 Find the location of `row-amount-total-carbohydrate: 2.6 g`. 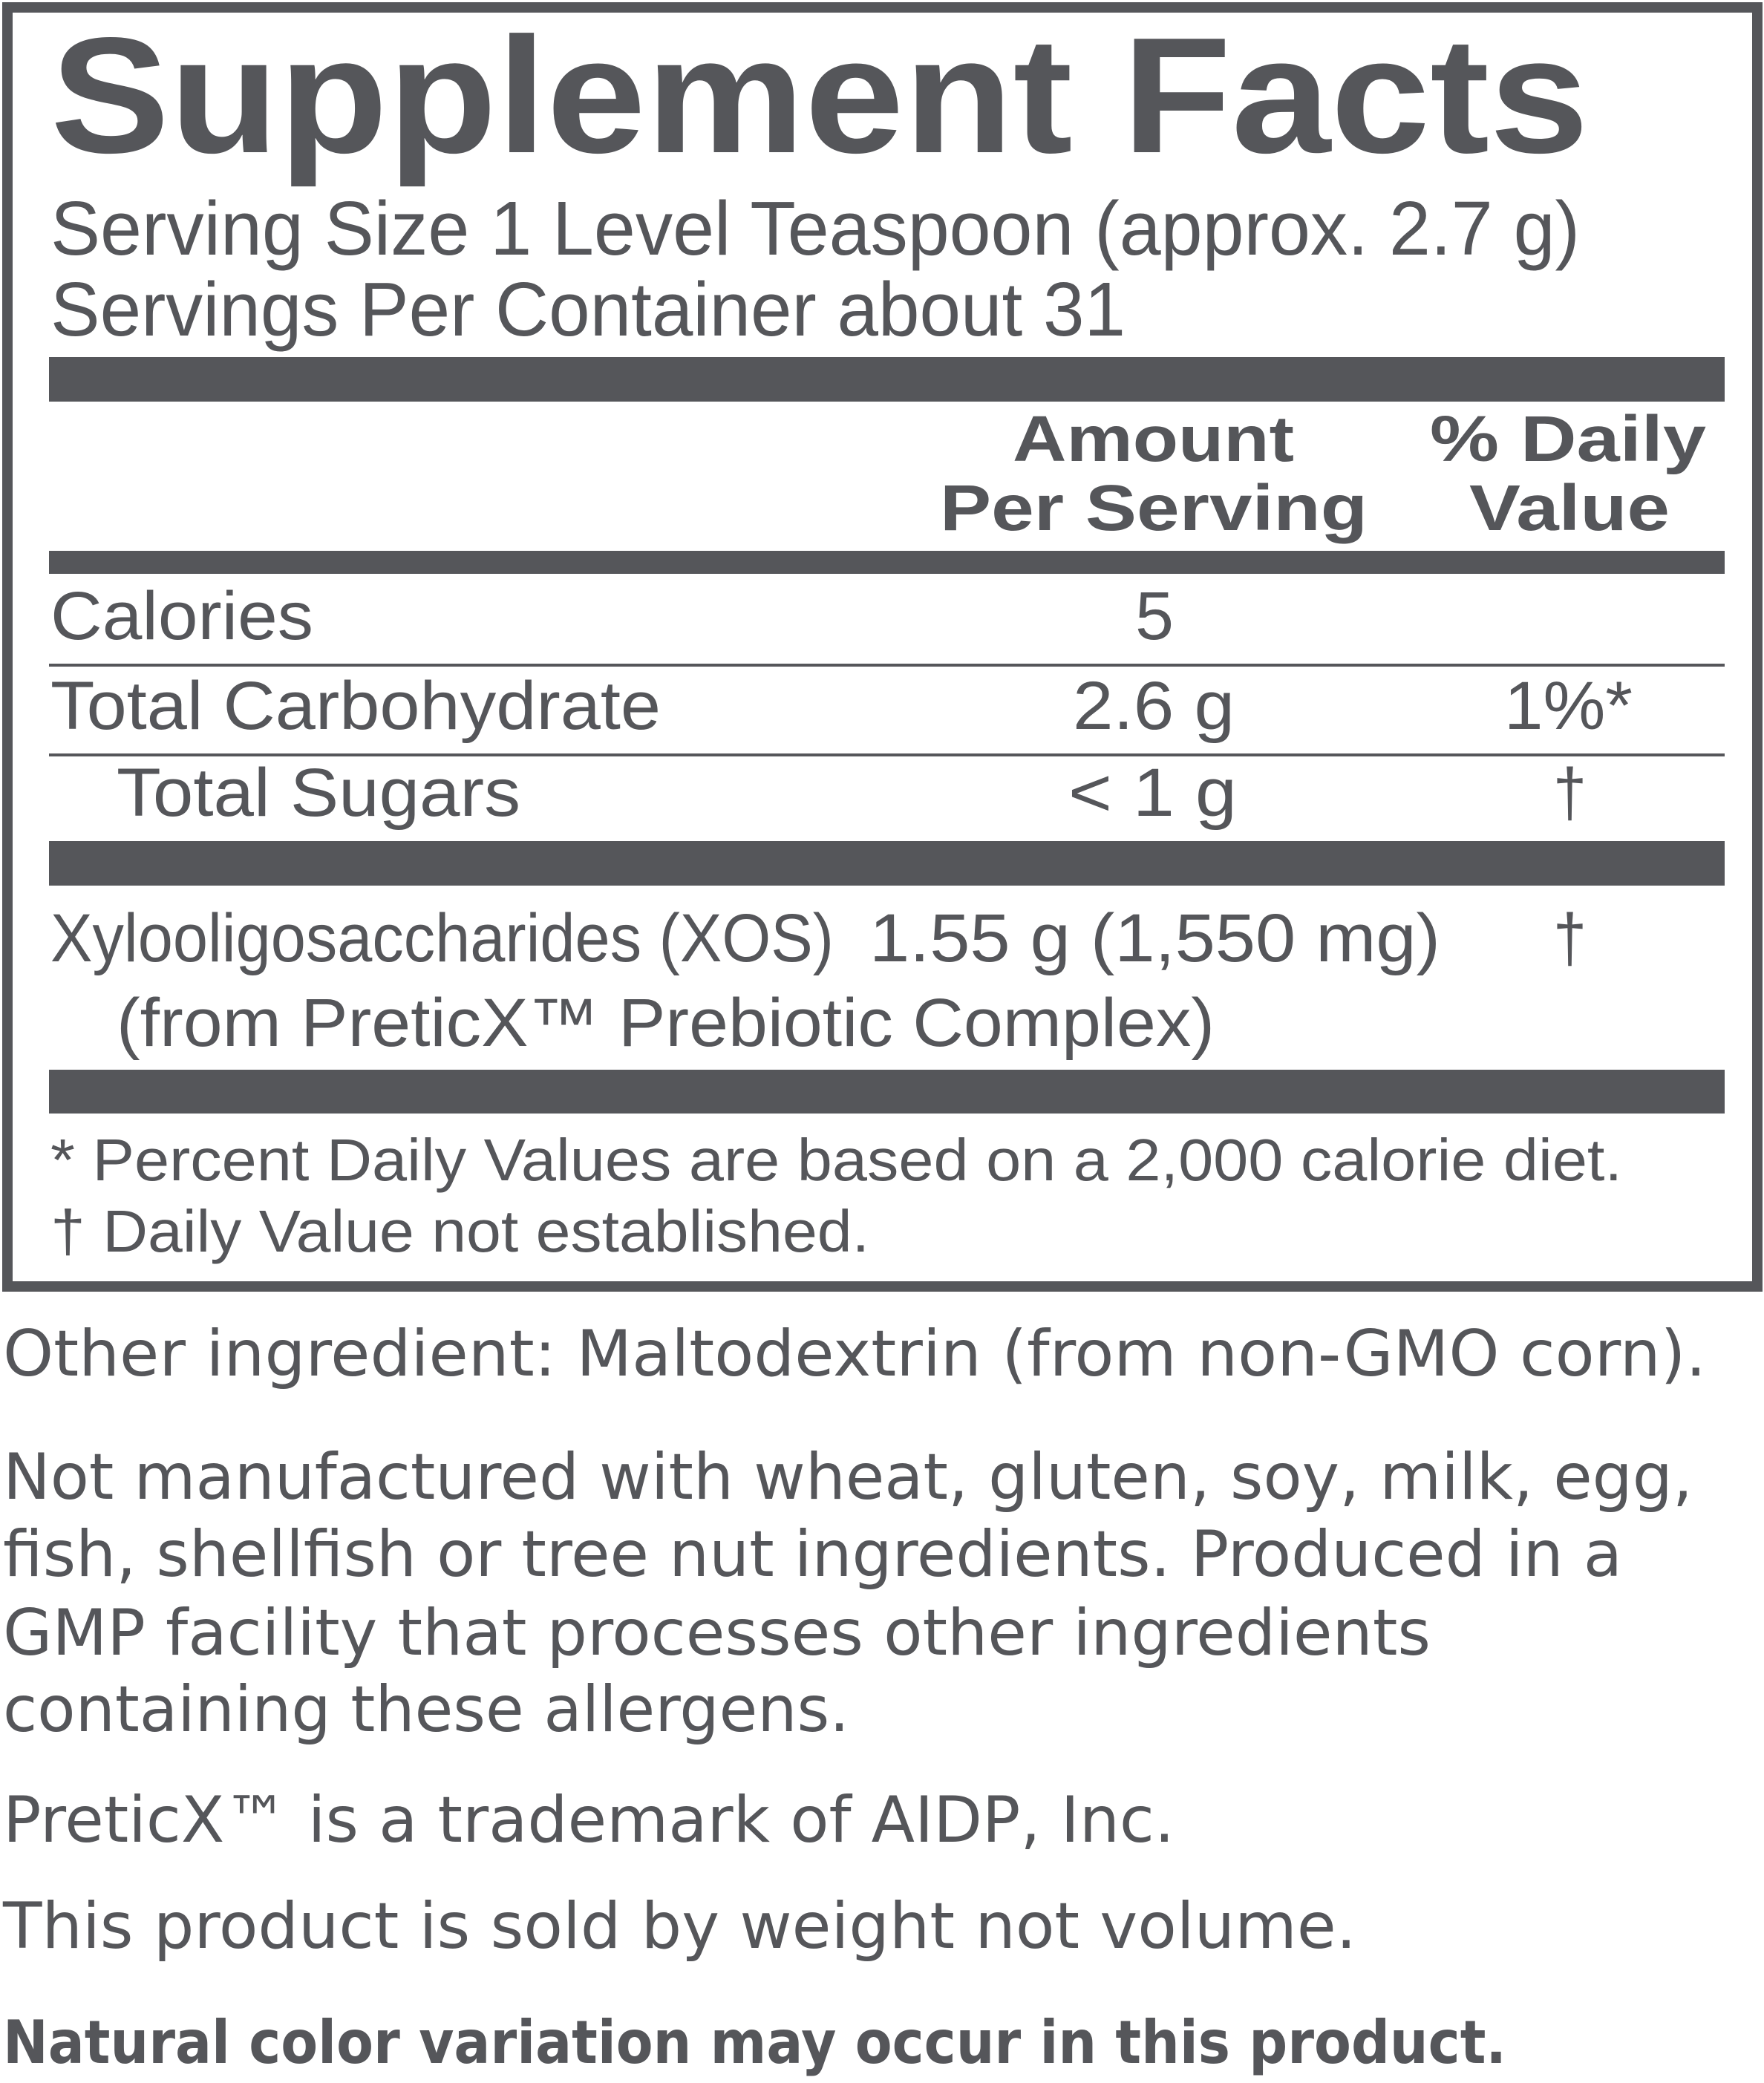

row-amount-total-carbohydrate: 2.6 g is located at coordinates (1154, 705).